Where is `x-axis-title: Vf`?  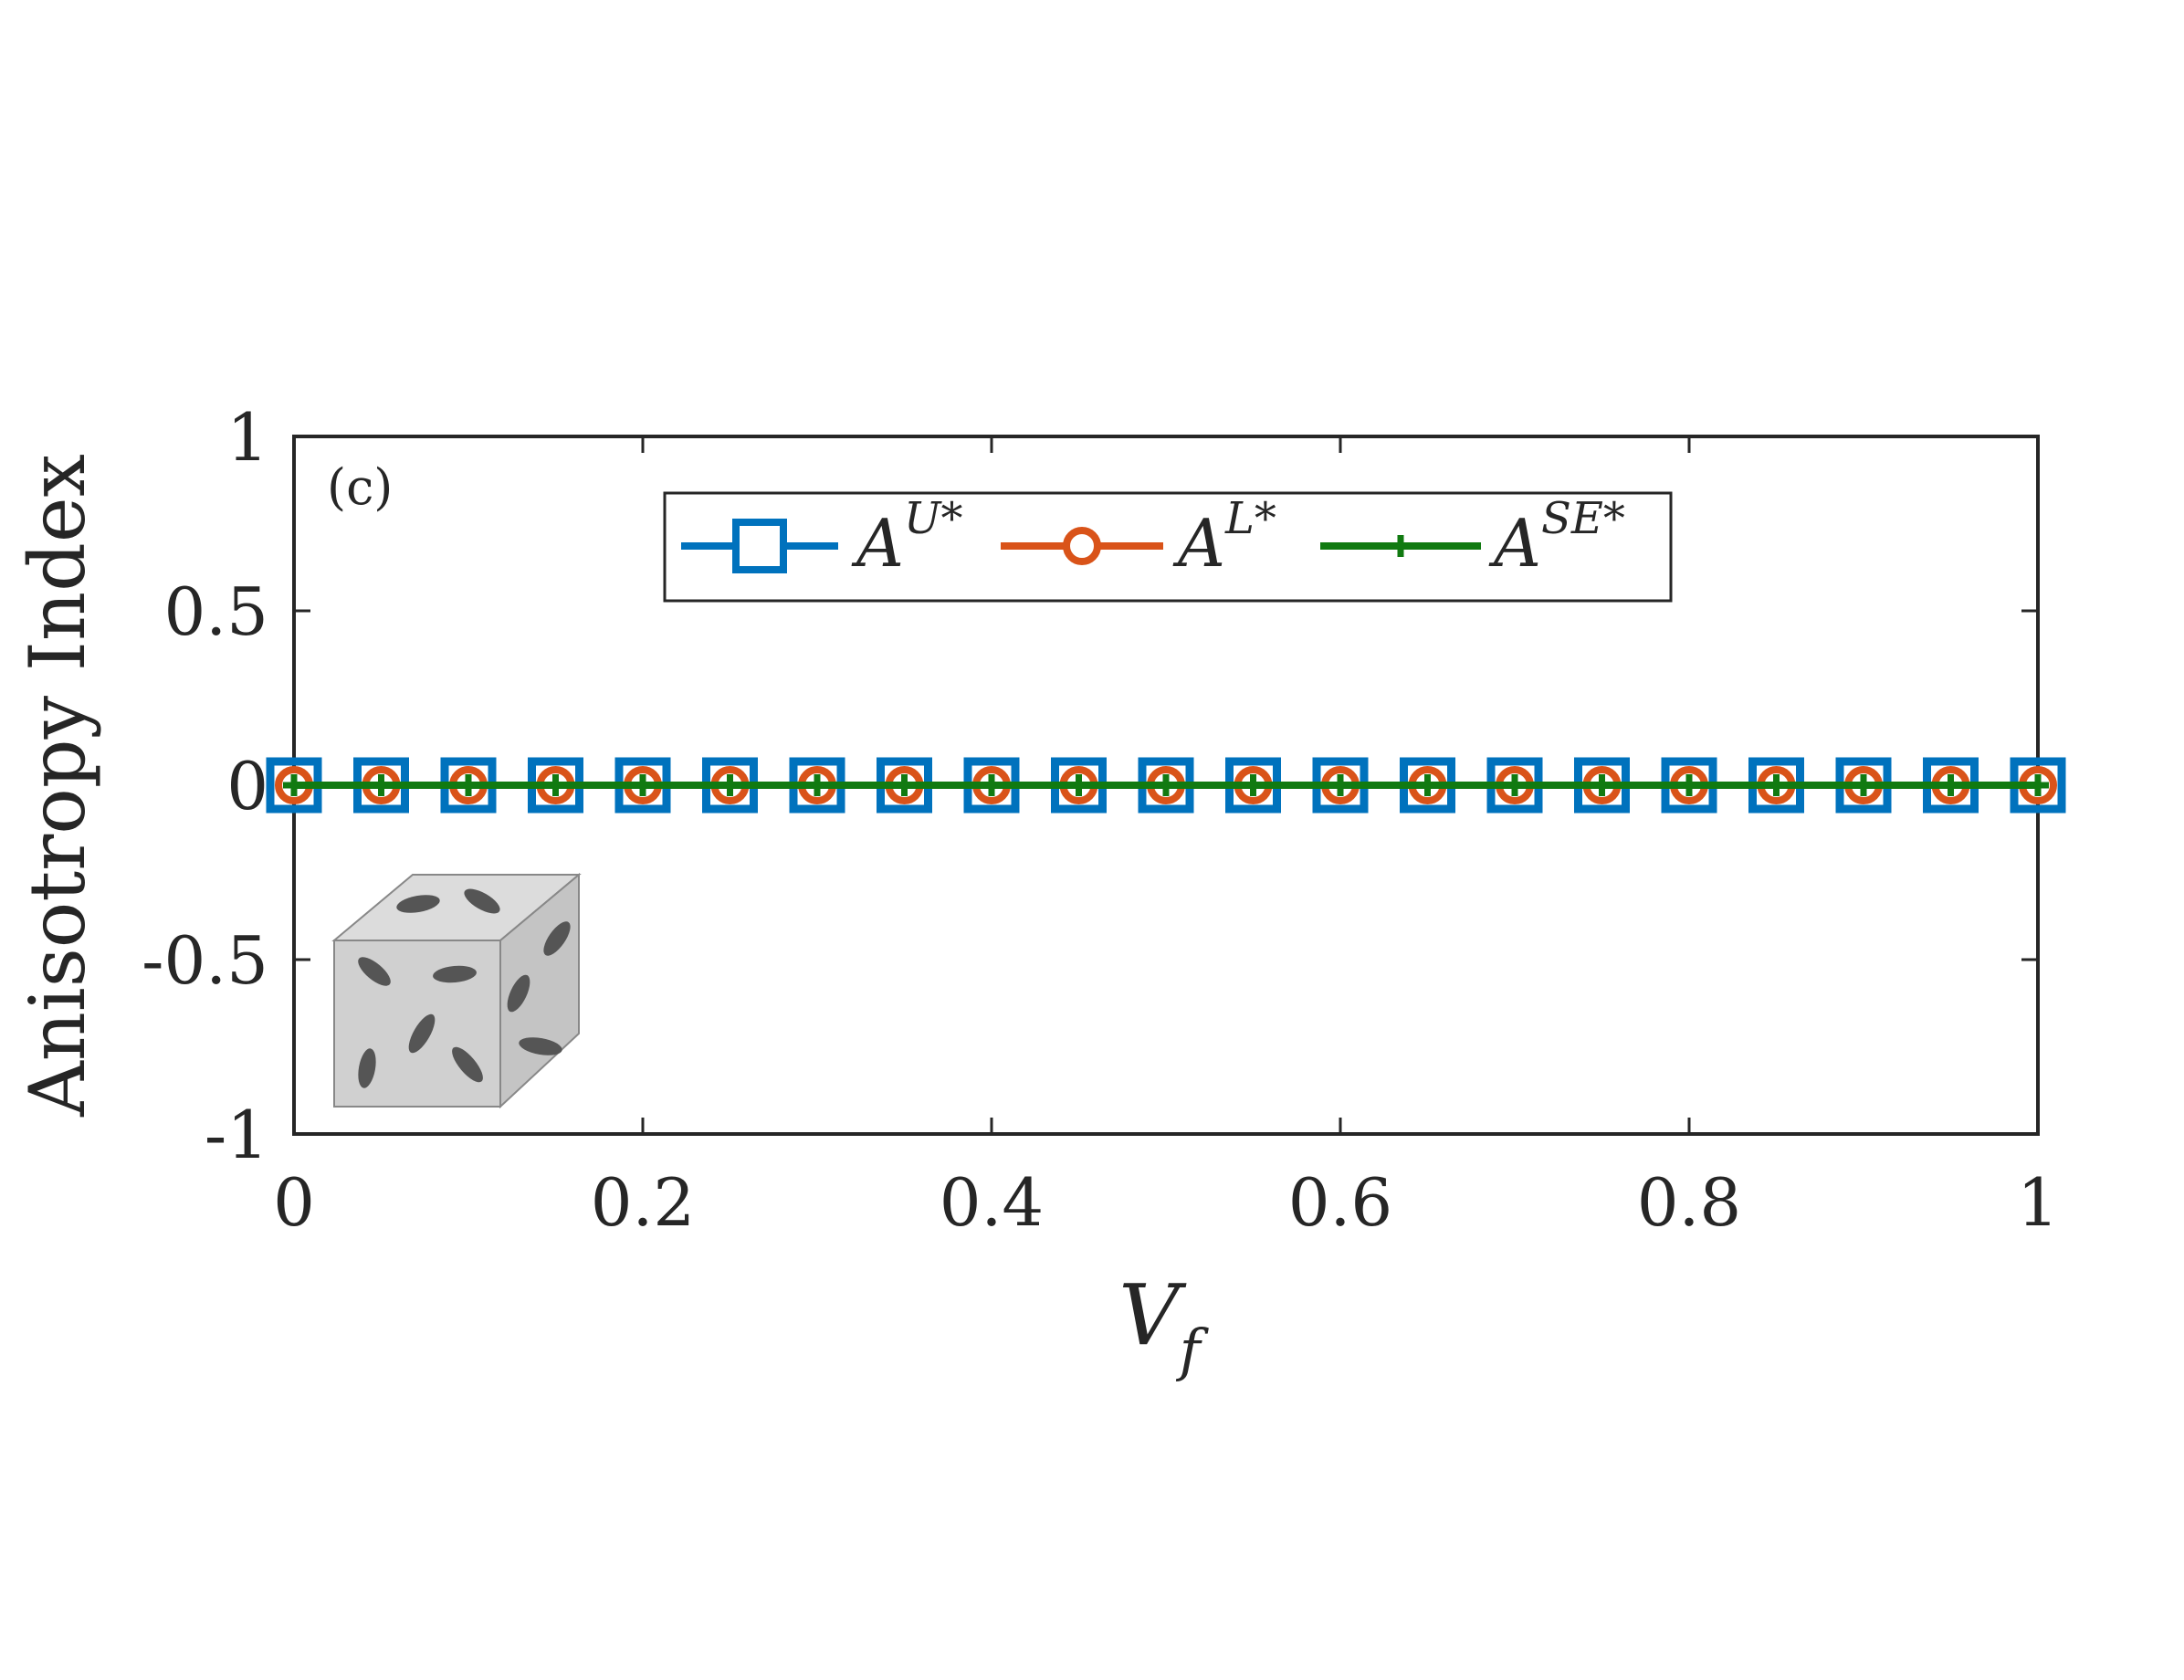
x-axis-title: Vf is located at coordinates (1163, 1324).